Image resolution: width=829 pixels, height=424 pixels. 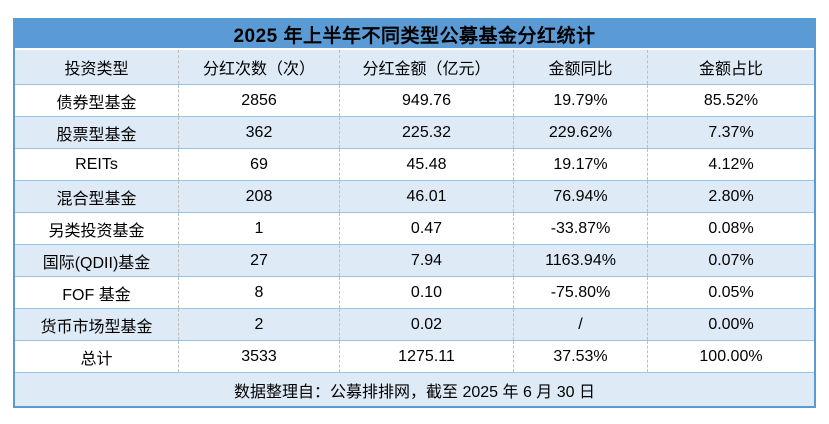 I want to click on cell-fund-type: 货币市场型基金, so click(x=97, y=324).